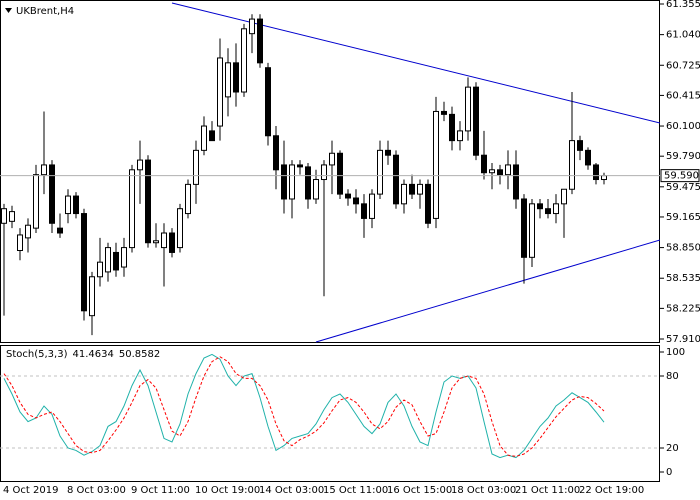 The width and height of the screenshot is (700, 500). Describe the element at coordinates (8, 10) in the screenshot. I see `menu-arrow` at that location.